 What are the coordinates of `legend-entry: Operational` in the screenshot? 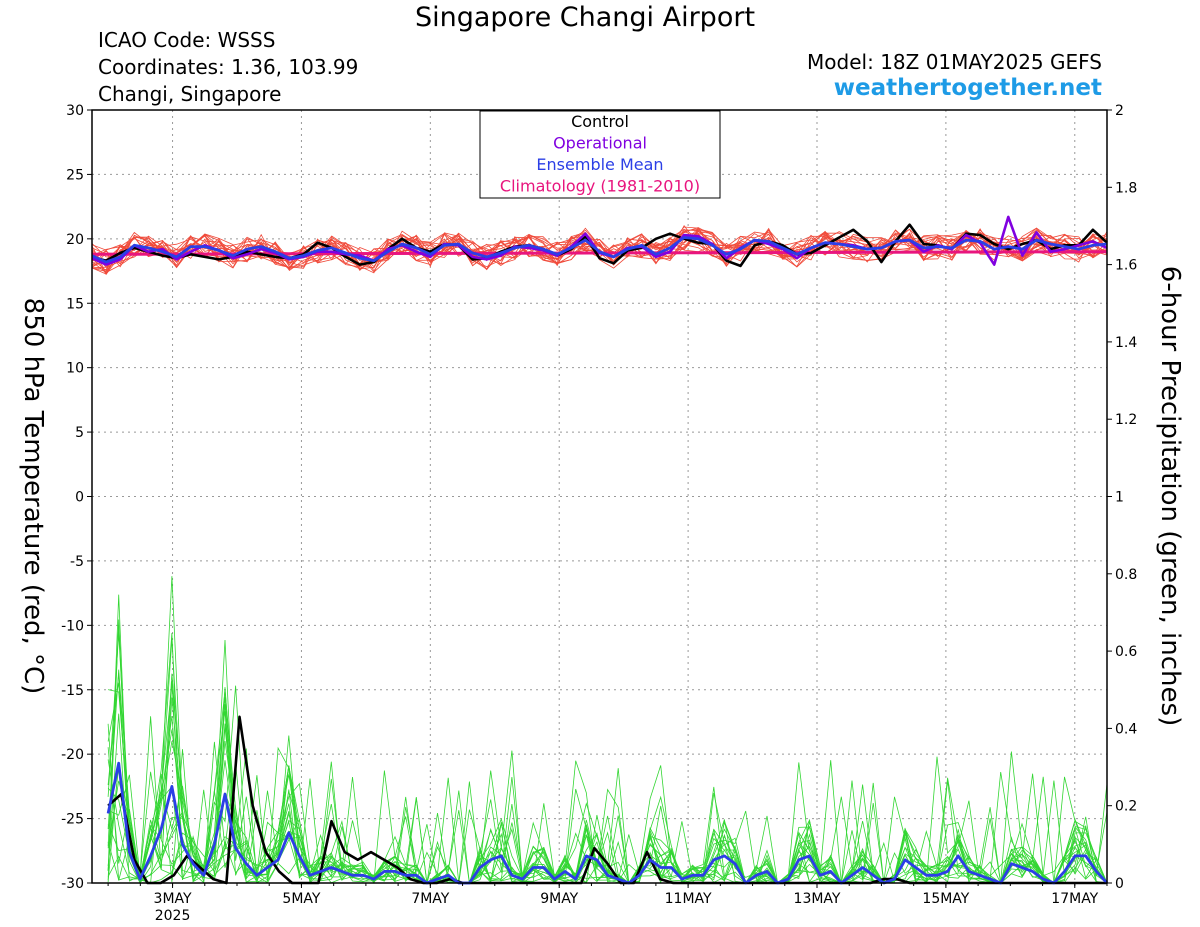 It's located at (600, 143).